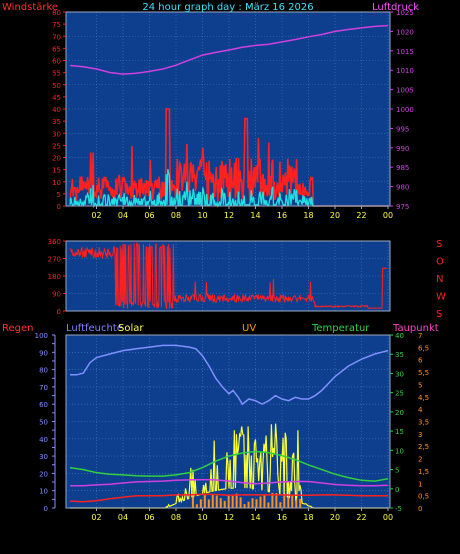 The height and width of the screenshot is (554, 460). I want to click on windstaerke-tick-label: 0, so click(59, 207).